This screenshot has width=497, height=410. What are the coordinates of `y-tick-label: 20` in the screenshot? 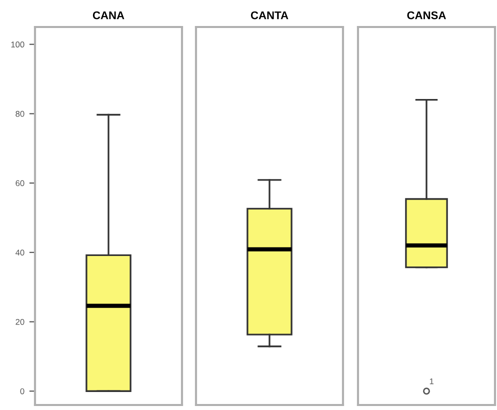 It's located at (20, 321).